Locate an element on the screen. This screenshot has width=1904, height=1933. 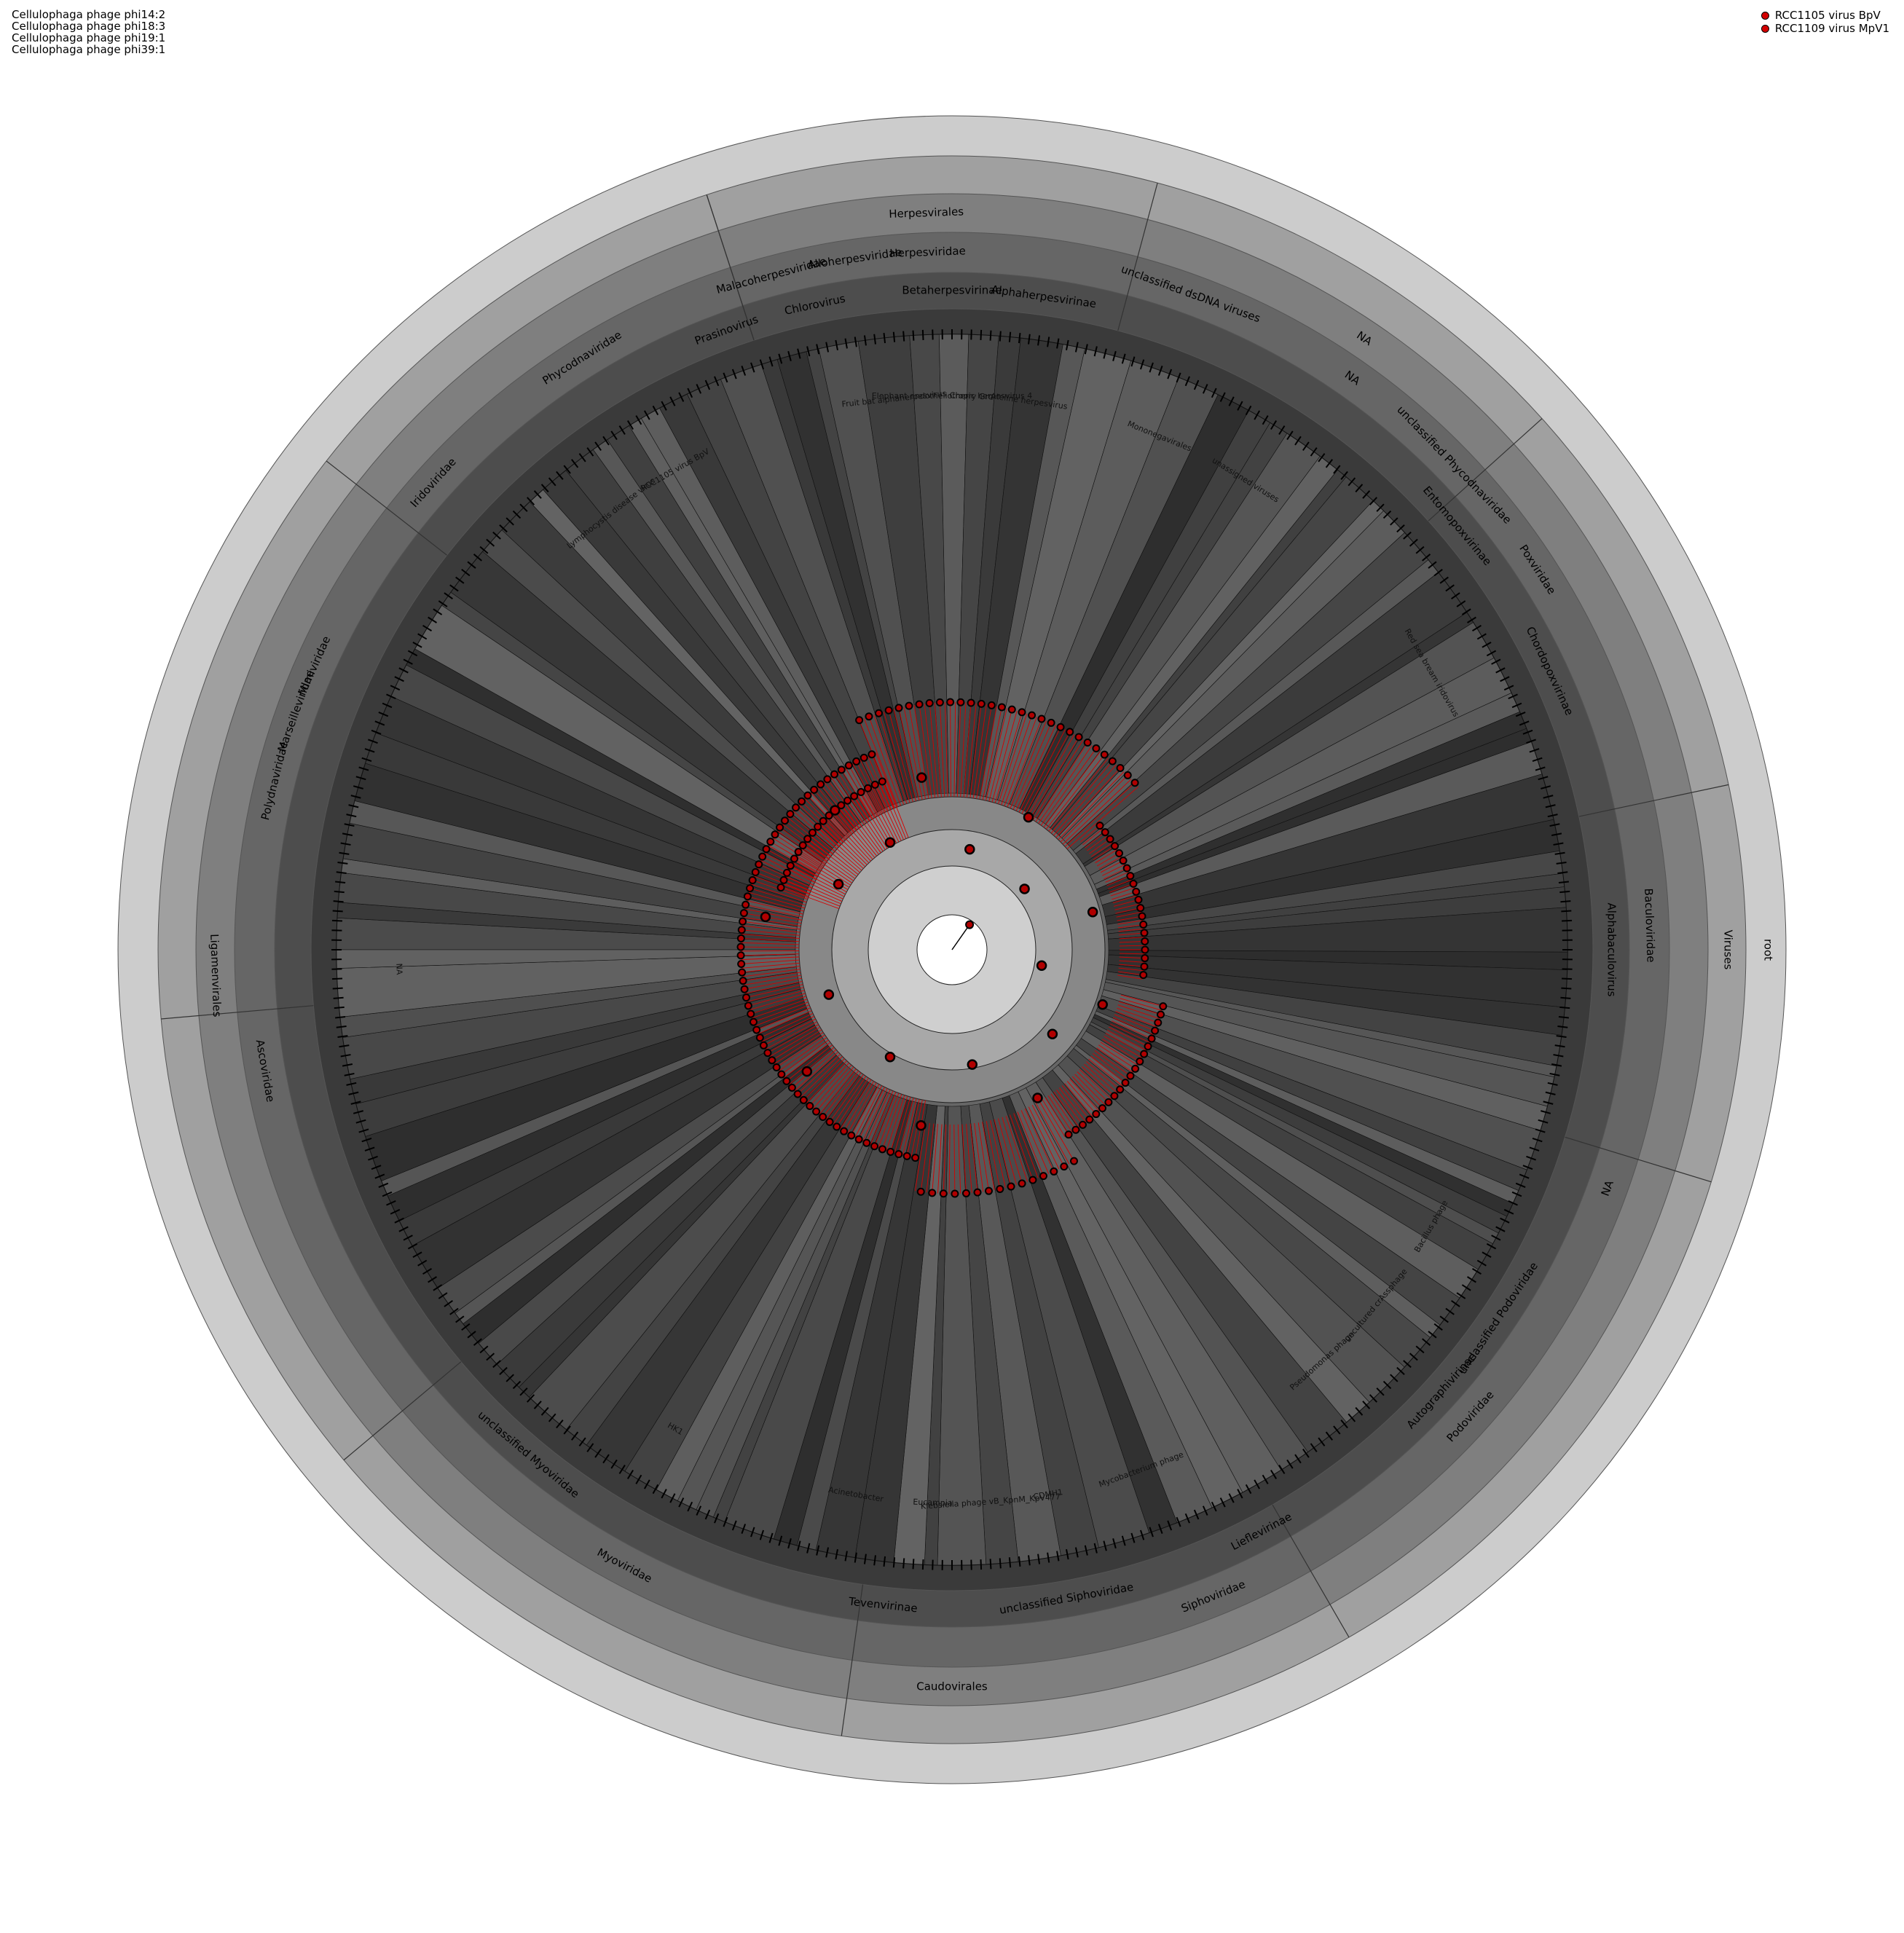
inner-taxon-label: Eucampia is located at coordinates (933, 1502).